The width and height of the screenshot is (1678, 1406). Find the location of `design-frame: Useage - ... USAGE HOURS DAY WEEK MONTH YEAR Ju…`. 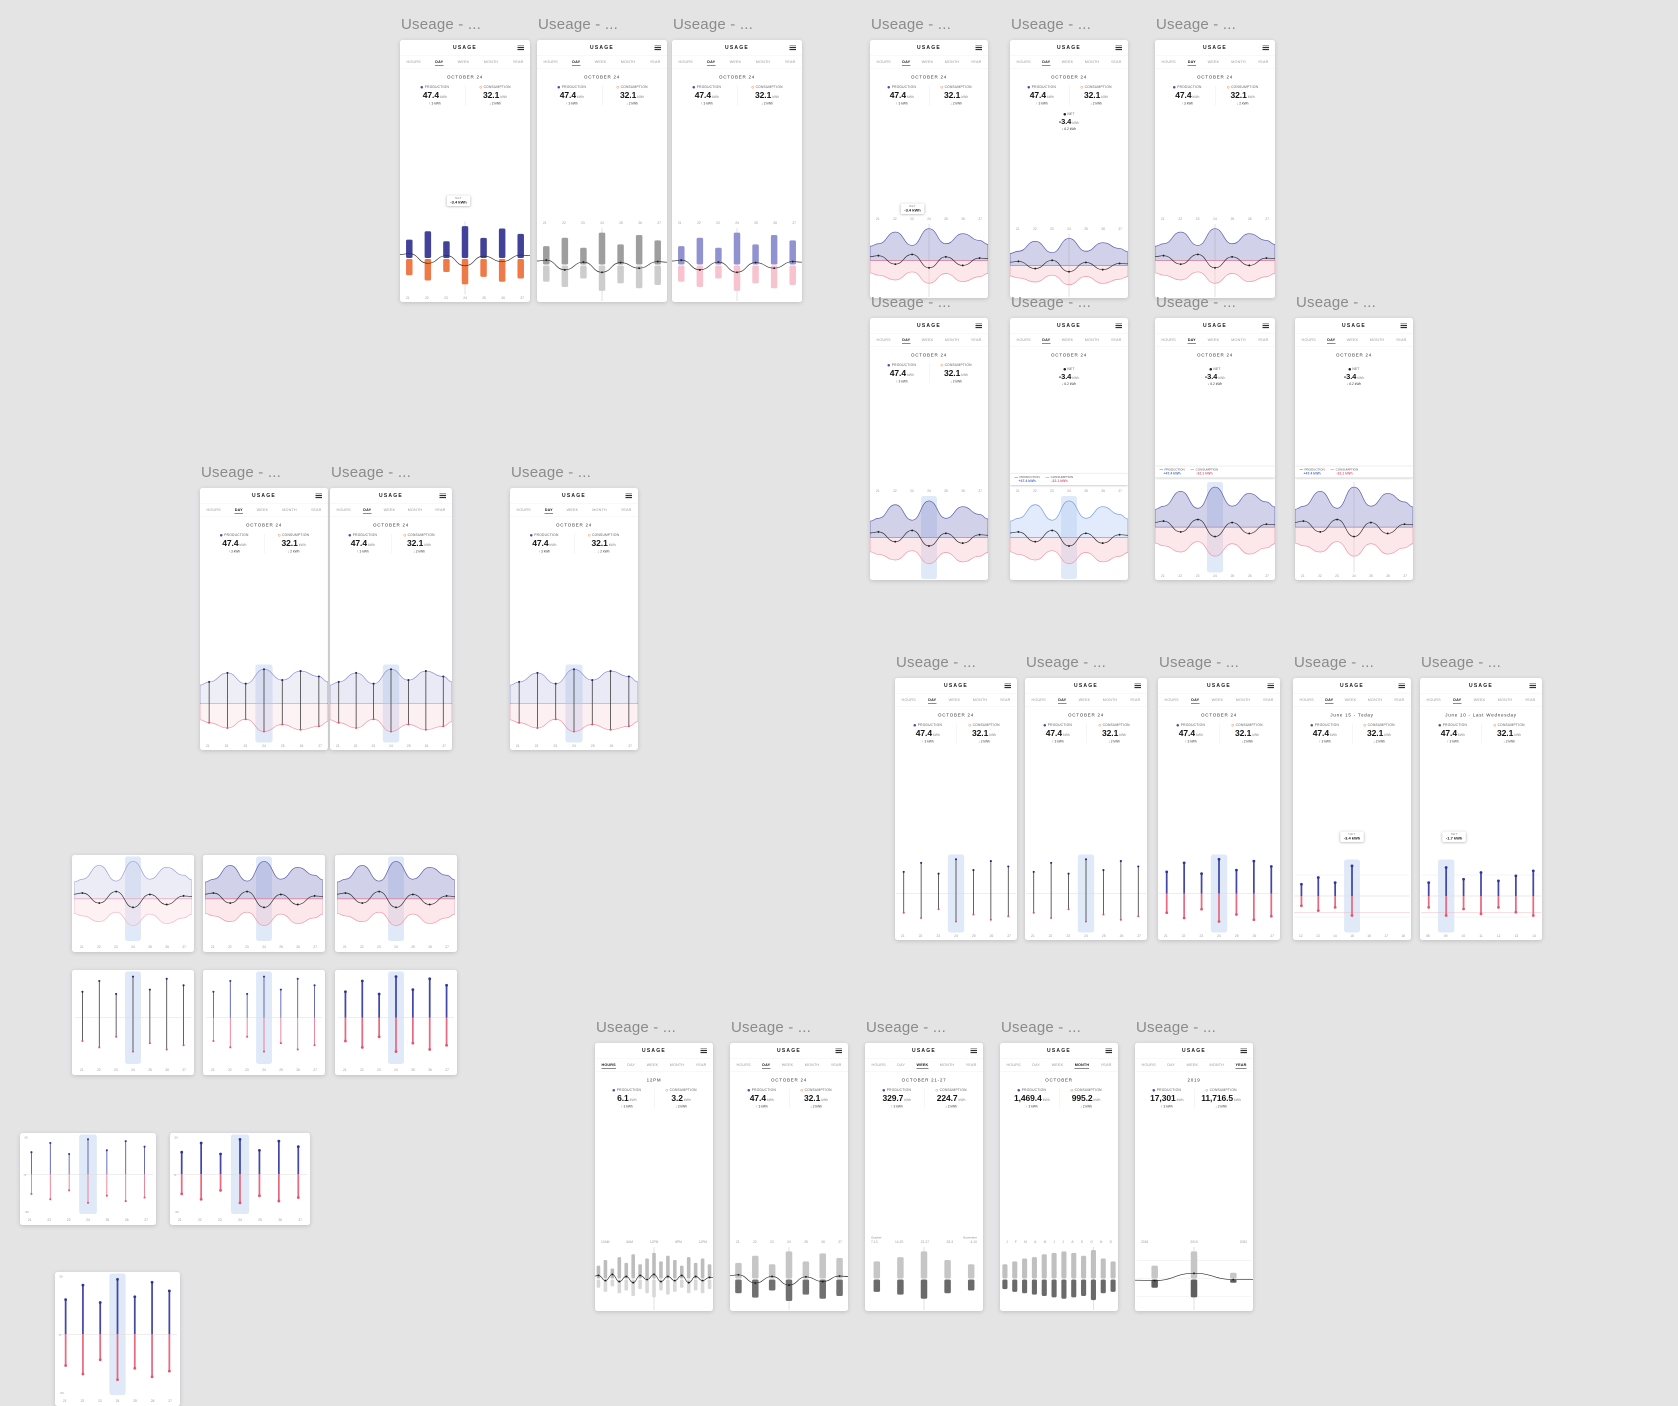

design-frame: Useage - ... USAGE HOURS DAY WEEK MONTH YEAR Ju… is located at coordinates (1481, 797).